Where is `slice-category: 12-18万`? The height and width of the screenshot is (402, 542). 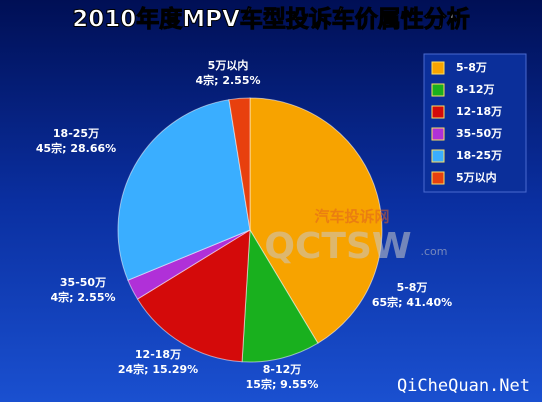 slice-category: 12-18万 is located at coordinates (158, 354).